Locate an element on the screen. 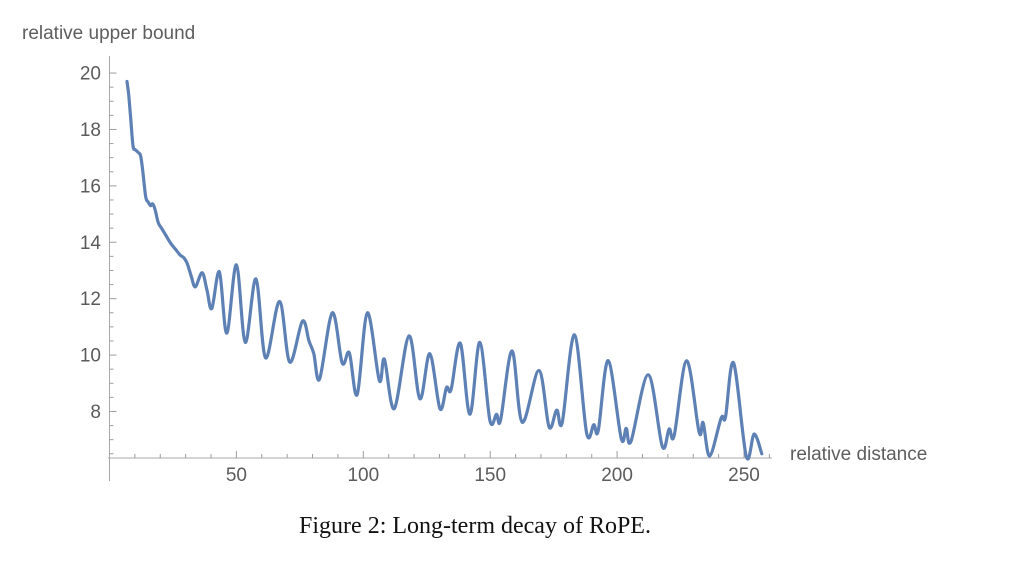 The width and height of the screenshot is (1024, 576). y-tick-label: 14 is located at coordinates (91, 243).